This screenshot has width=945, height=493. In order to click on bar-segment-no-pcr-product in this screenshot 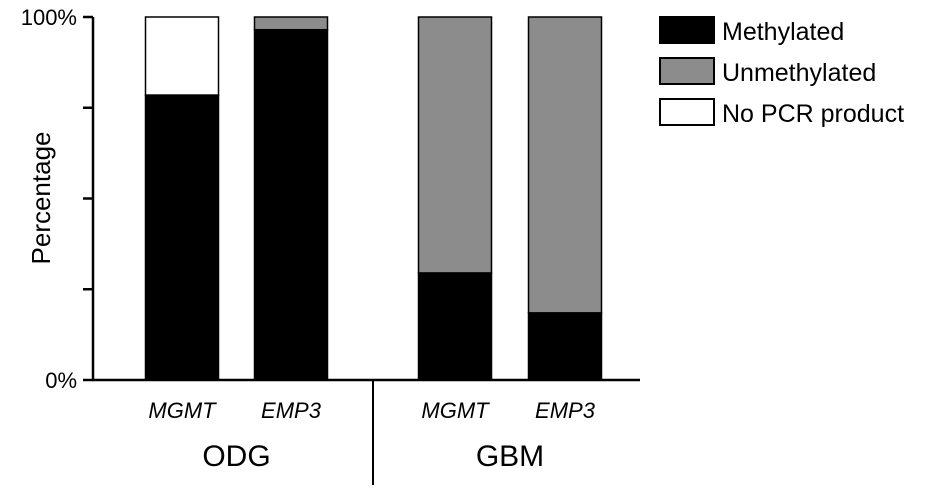, I will do `click(182, 56)`.